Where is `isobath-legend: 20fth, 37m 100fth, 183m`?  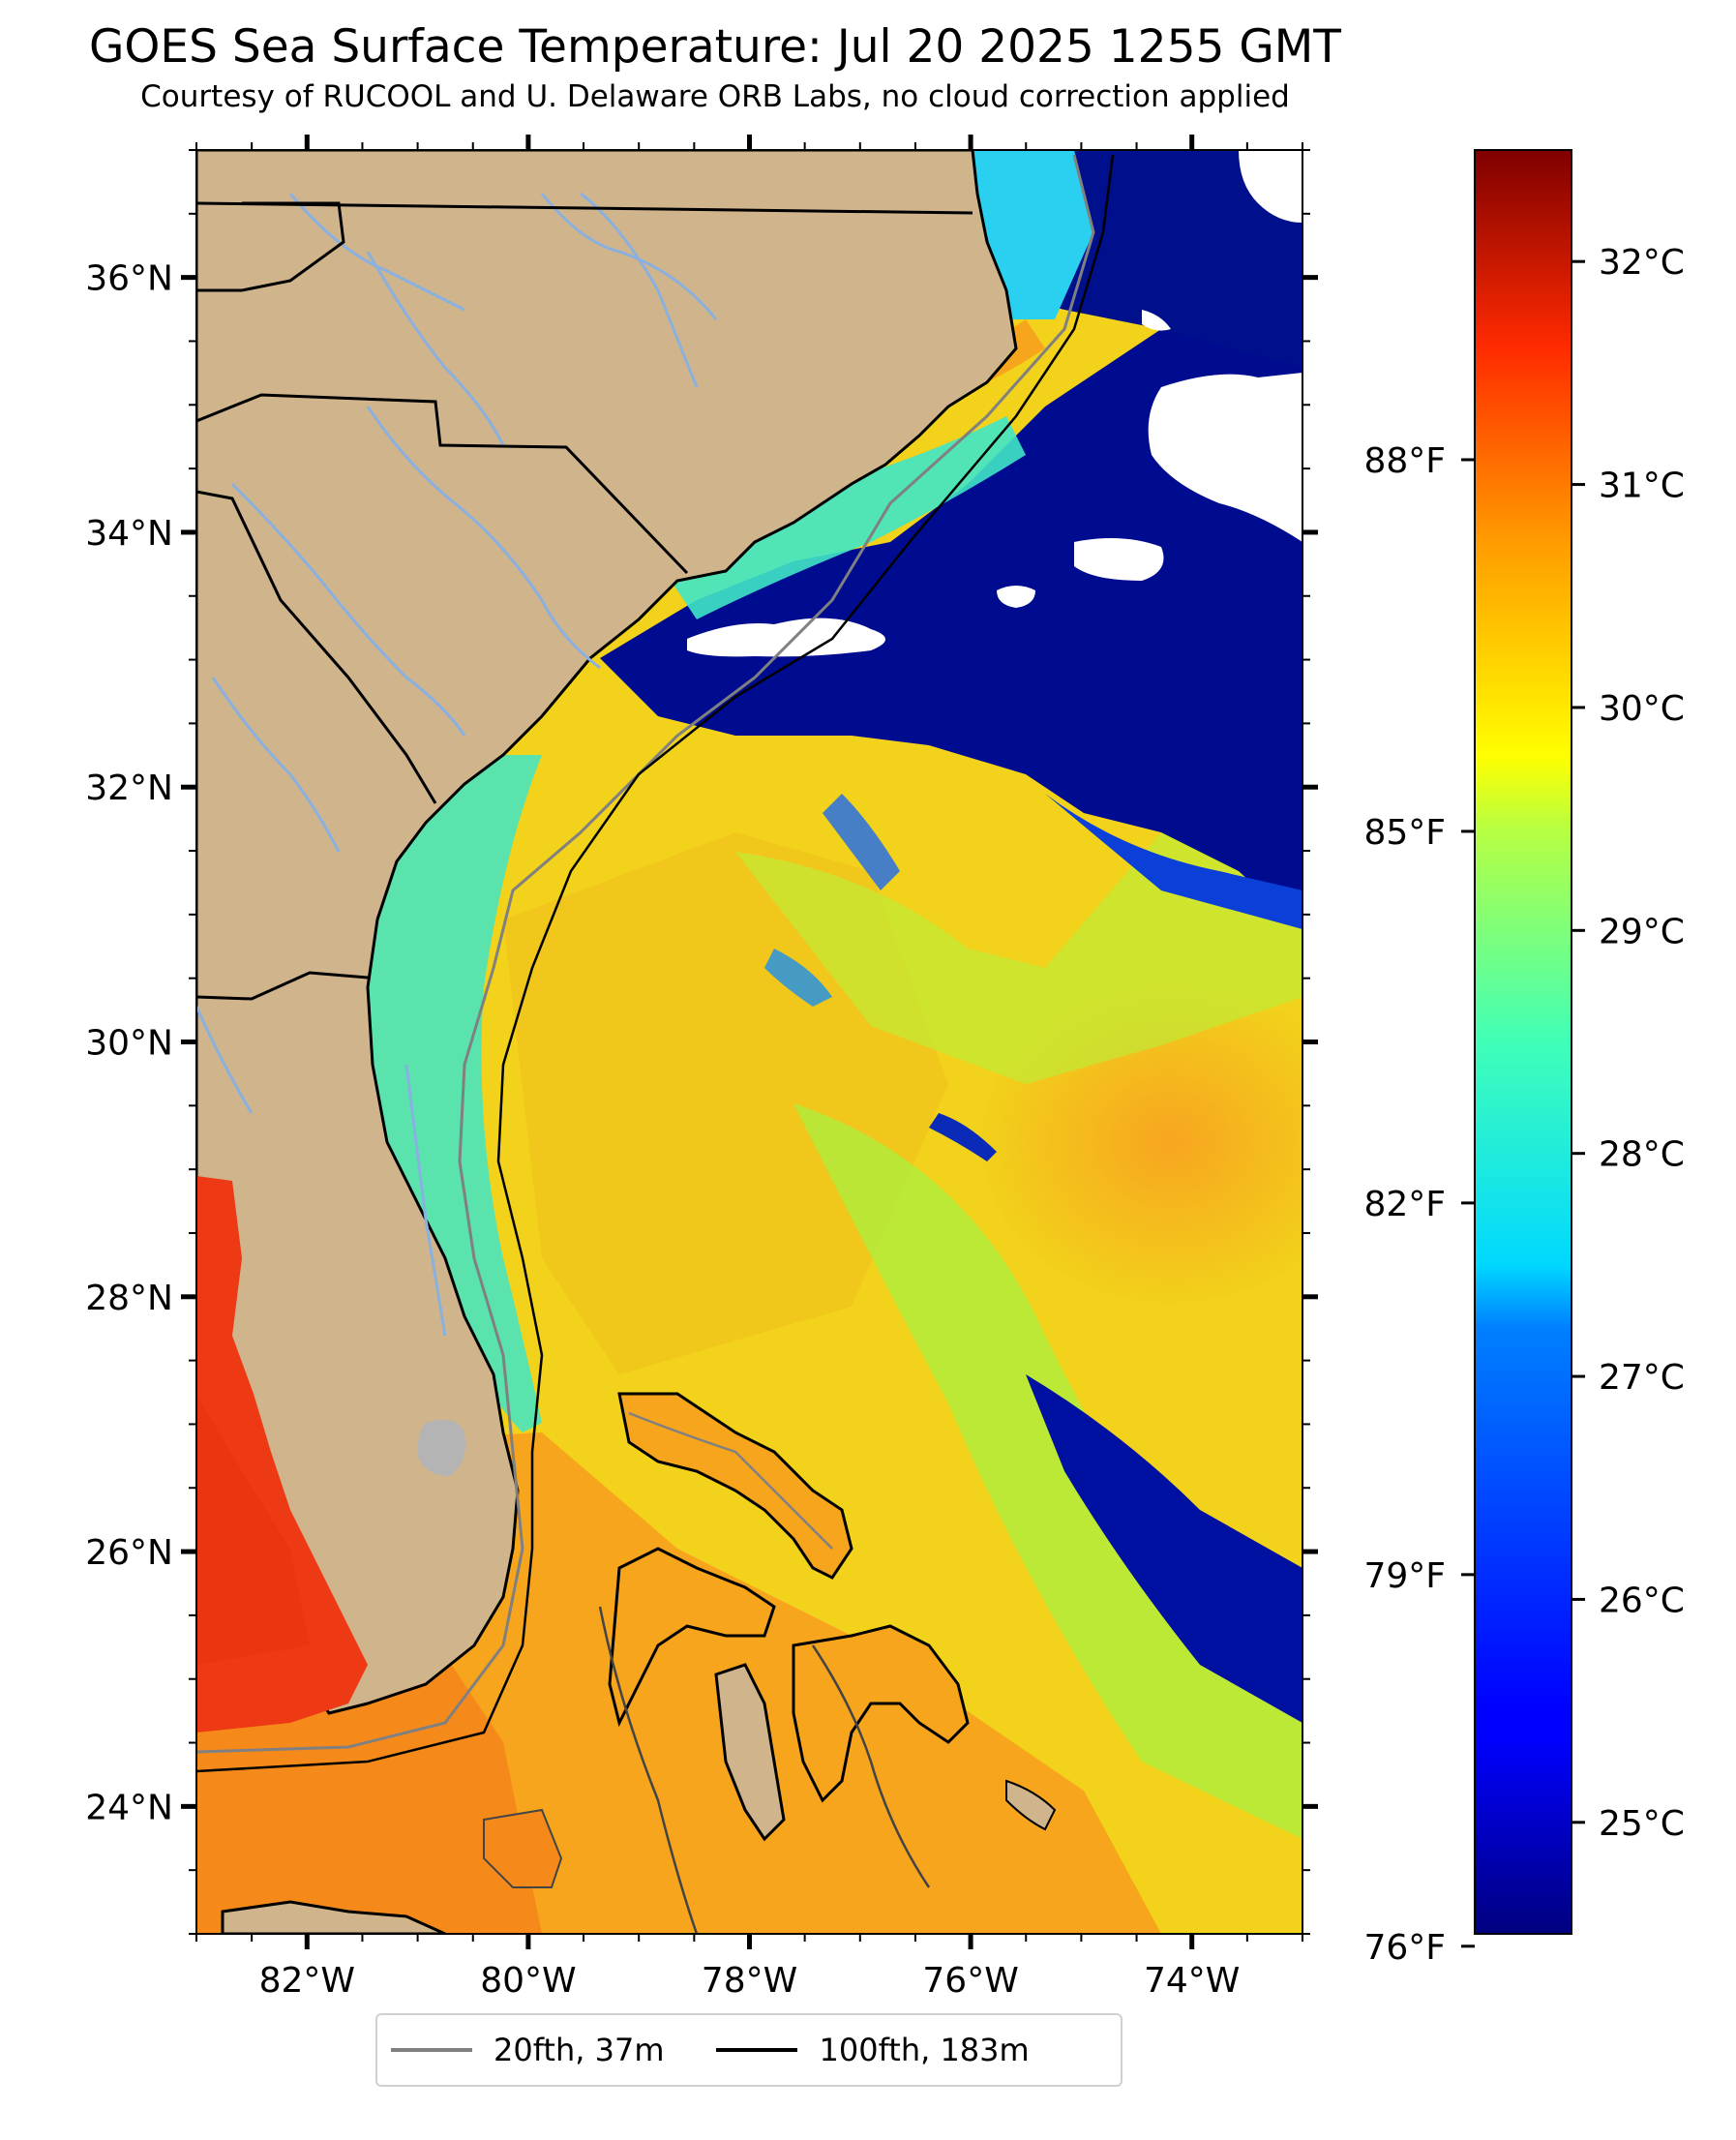
isobath-legend: 20fth, 37m 100fth, 183m is located at coordinates (748, 2050).